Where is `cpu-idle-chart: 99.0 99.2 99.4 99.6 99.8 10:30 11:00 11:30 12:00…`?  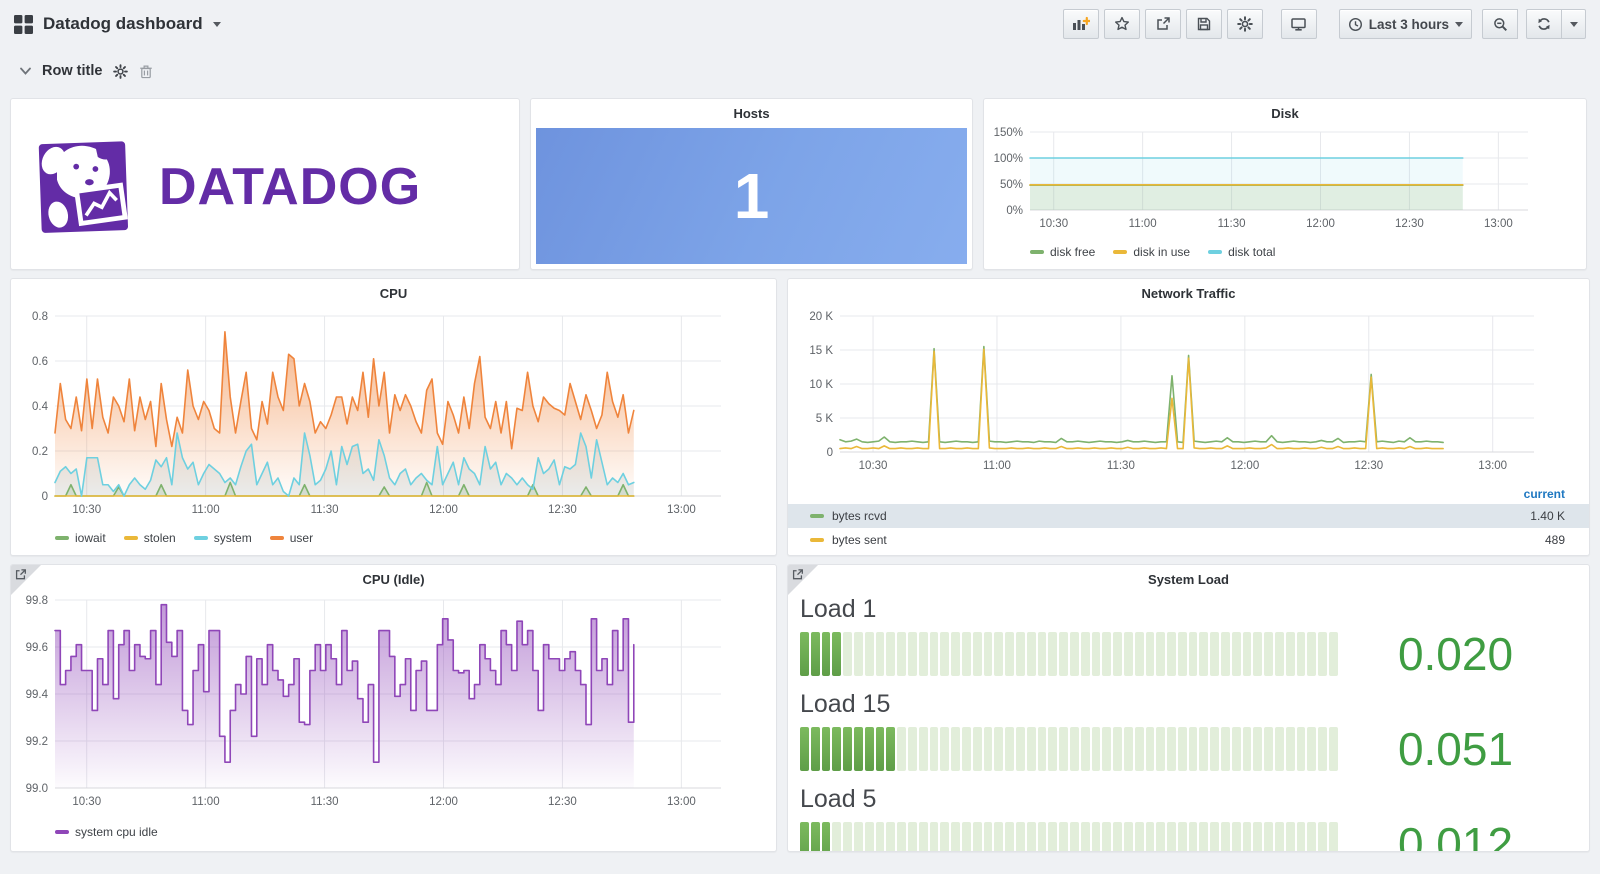 cpu-idle-chart: 99.0 99.2 99.4 99.6 99.8 10:30 11:00 11:30 12:00… is located at coordinates (393, 703).